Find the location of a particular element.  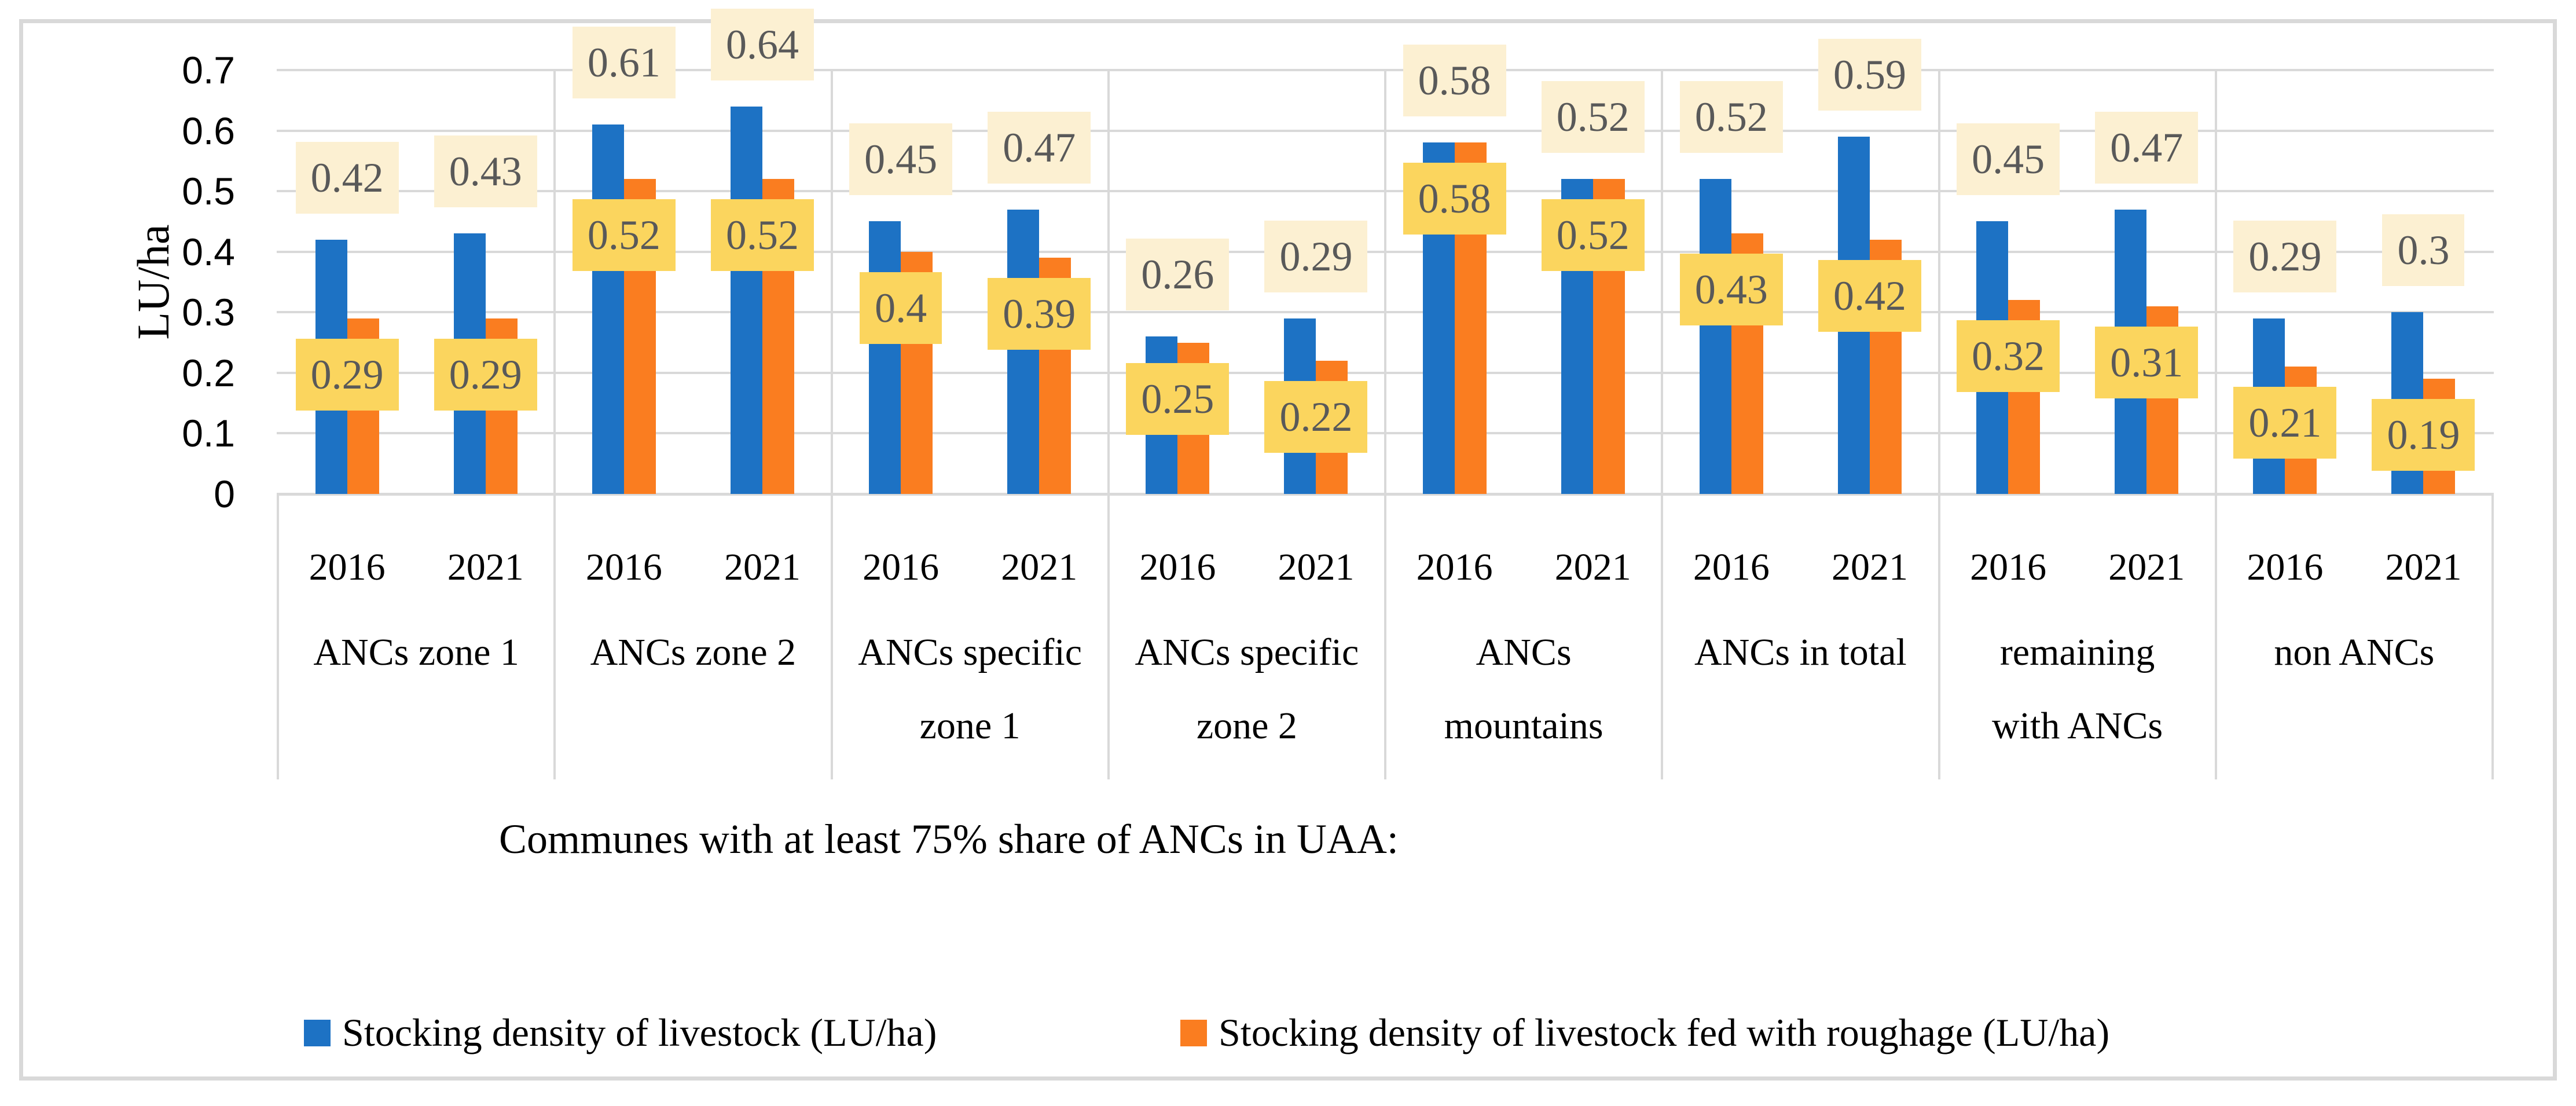

x-axis-group-label-line: zone 1 is located at coordinates (970, 726).